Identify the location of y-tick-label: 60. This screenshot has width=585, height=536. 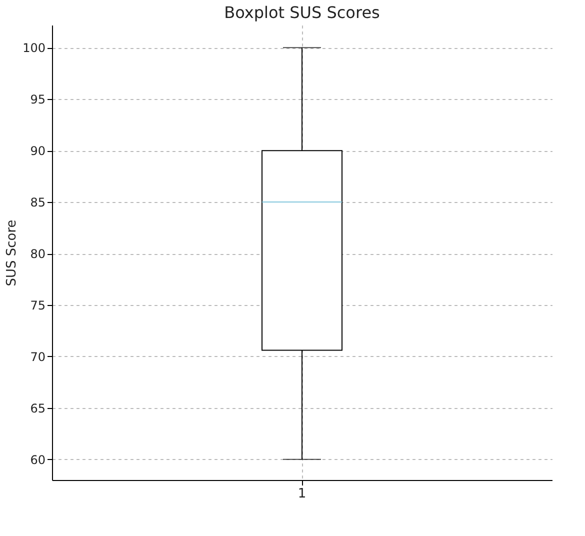
(38, 459).